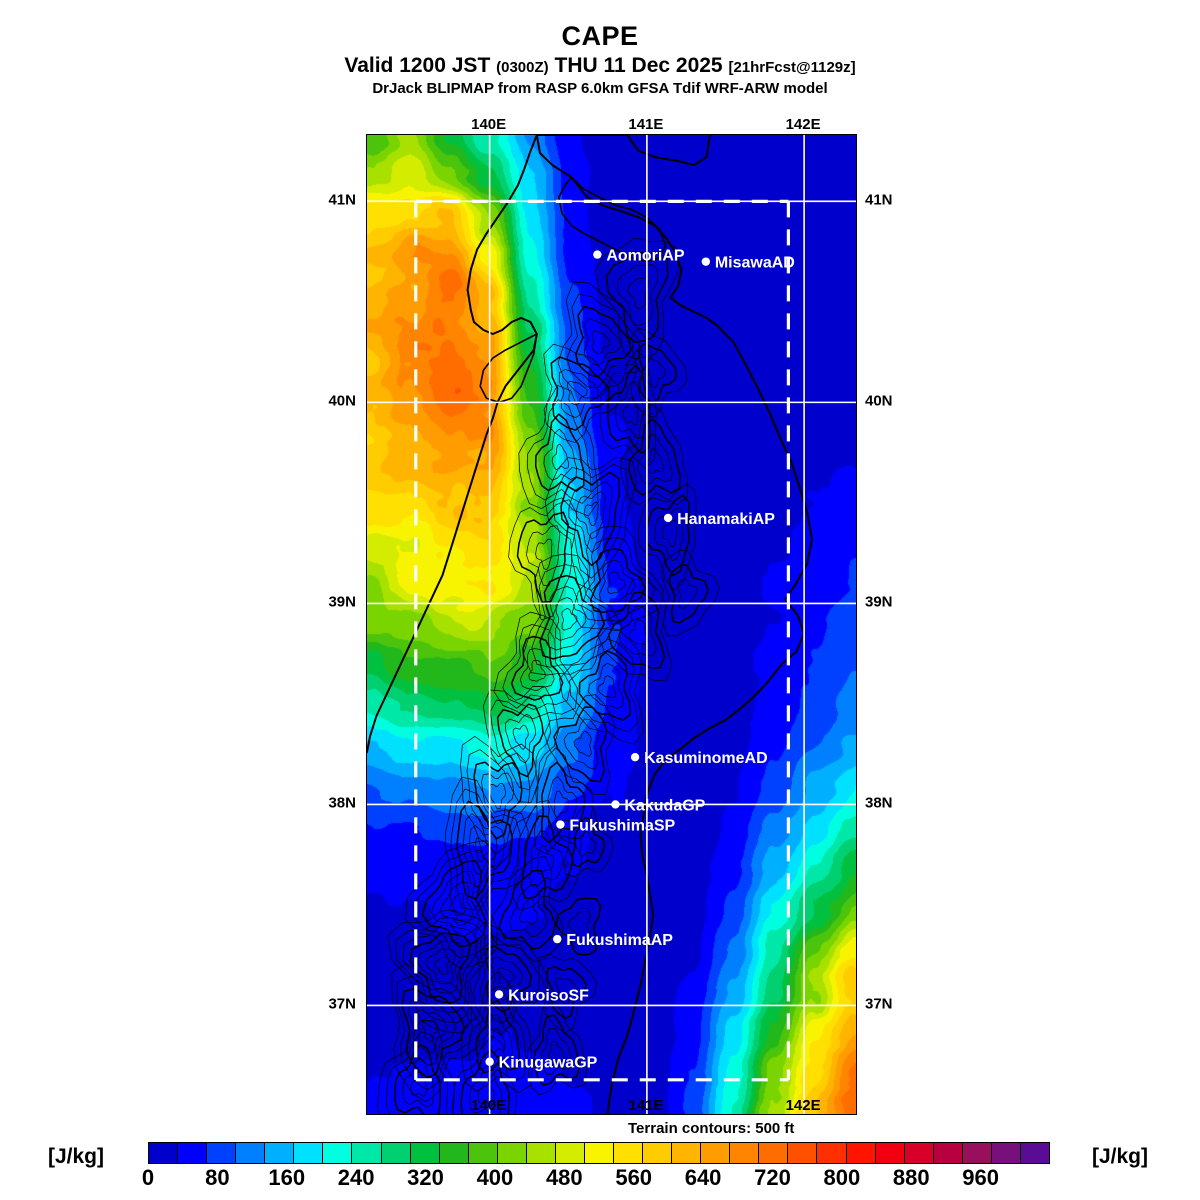 Image resolution: width=1200 pixels, height=1200 pixels. What do you see at coordinates (425, 1177) in the screenshot?
I see `colorbar-tick: 320` at bounding box center [425, 1177].